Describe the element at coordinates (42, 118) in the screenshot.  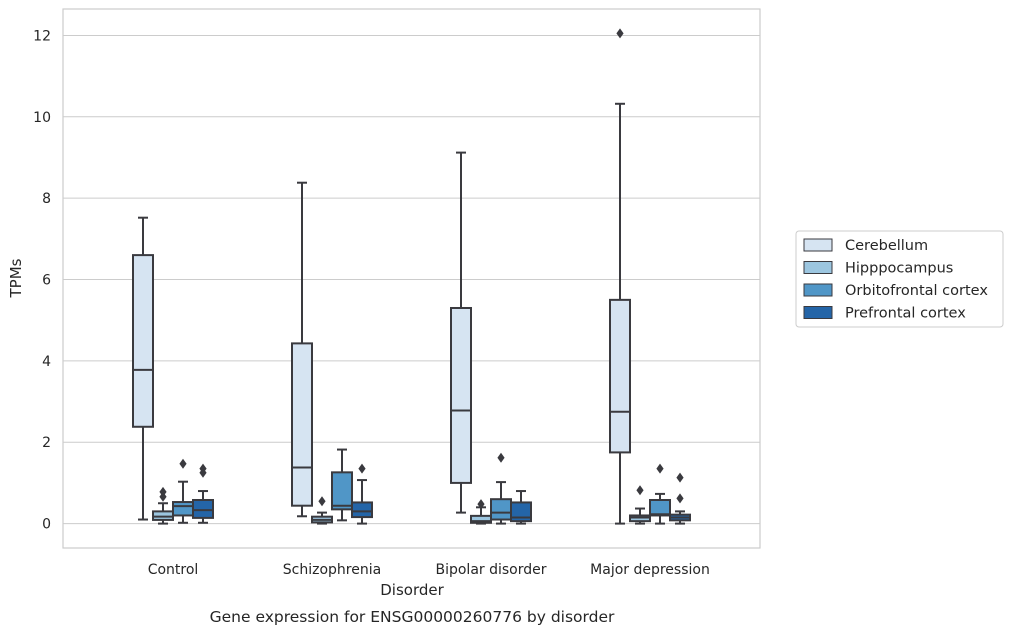
I see `y-tick-label: 10` at that location.